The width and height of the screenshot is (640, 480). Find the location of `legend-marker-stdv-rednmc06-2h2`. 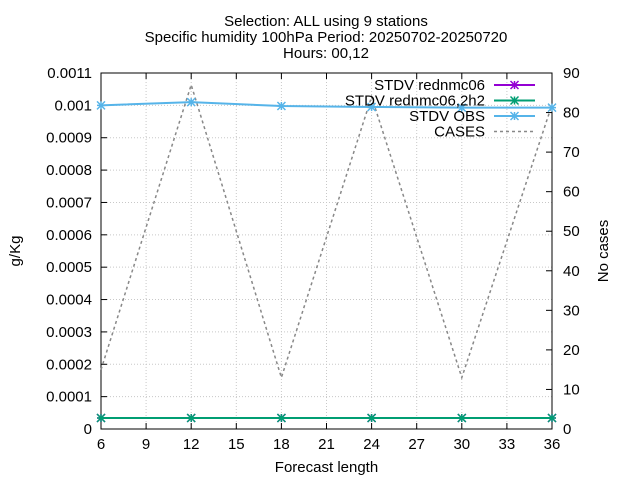

legend-marker-stdv-rednmc06-2h2 is located at coordinates (514, 100).